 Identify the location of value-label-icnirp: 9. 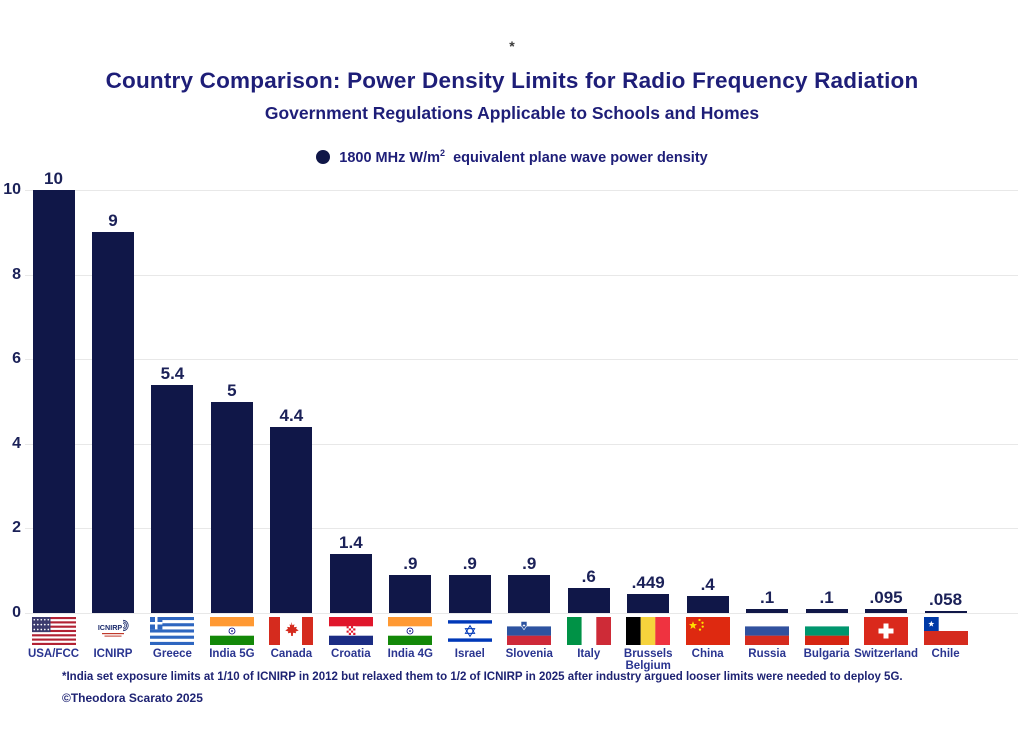
(113, 221).